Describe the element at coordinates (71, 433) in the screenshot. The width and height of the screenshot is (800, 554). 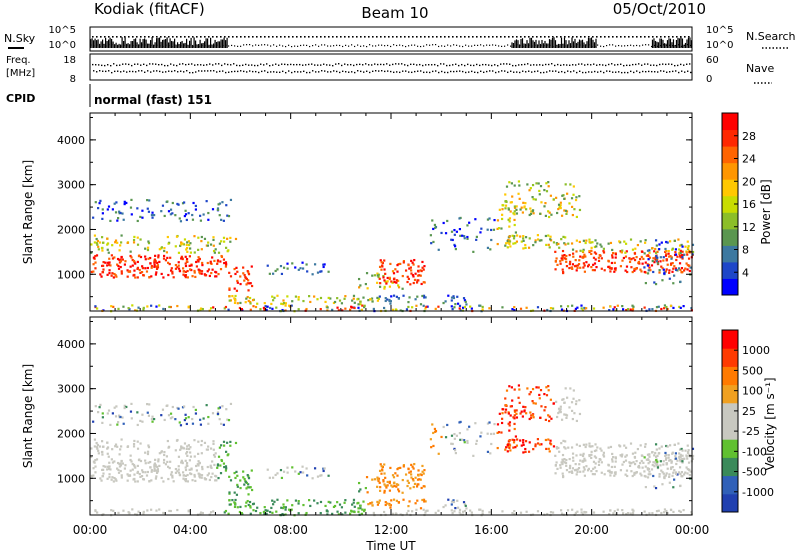
I see `y-tick-label: 2000` at that location.